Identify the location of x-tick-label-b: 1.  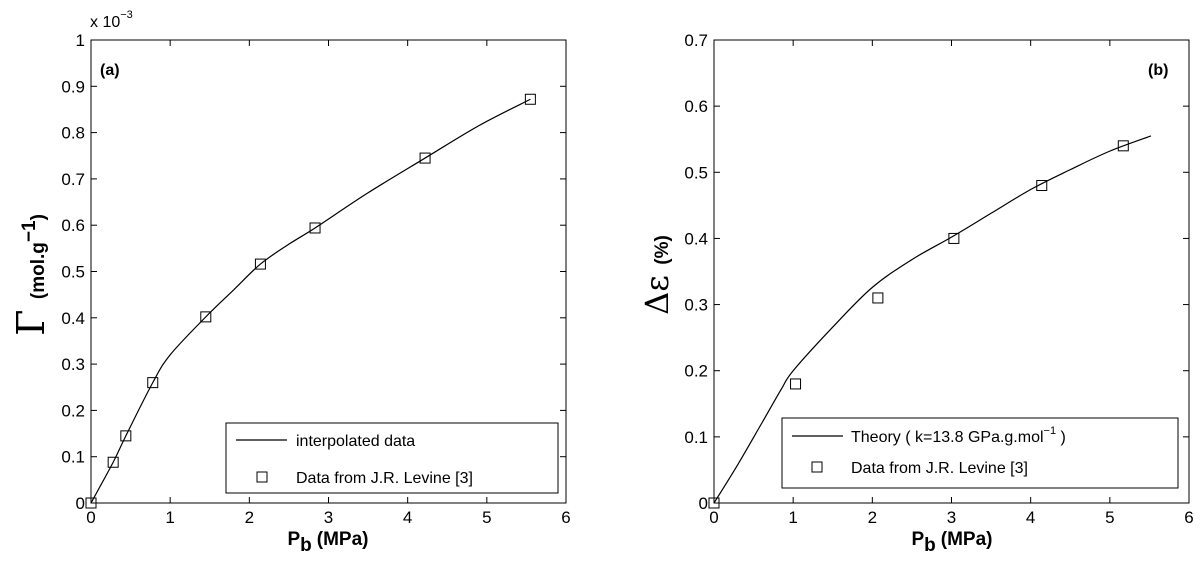
(792, 517).